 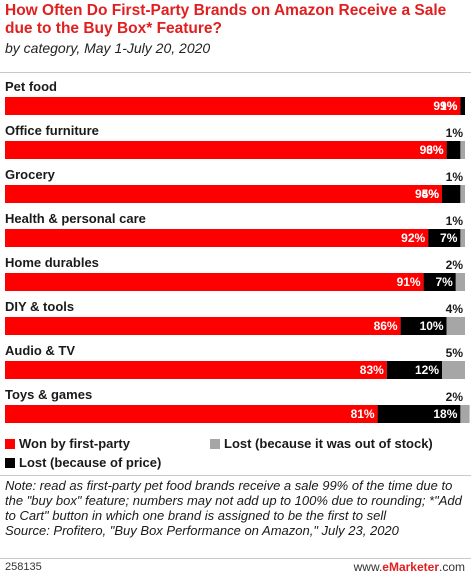 What do you see at coordinates (30, 174) in the screenshot?
I see `category-label-grocery: Grocery` at bounding box center [30, 174].